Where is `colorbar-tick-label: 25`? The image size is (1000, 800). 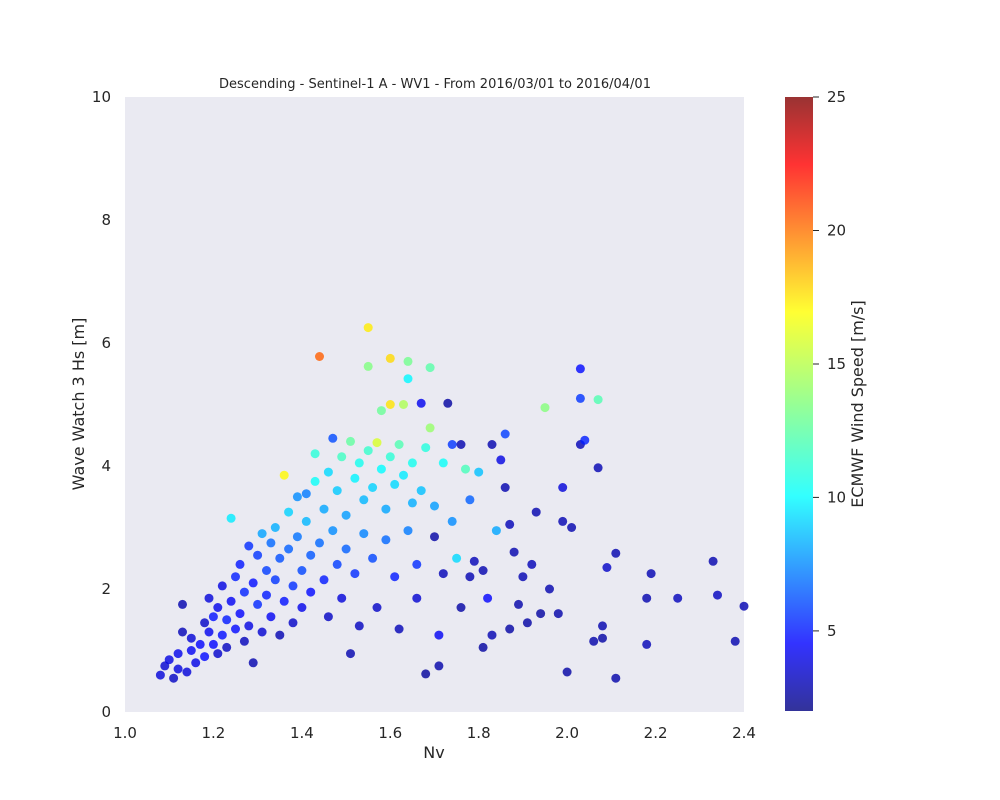 colorbar-tick-label: 25 is located at coordinates (836, 97).